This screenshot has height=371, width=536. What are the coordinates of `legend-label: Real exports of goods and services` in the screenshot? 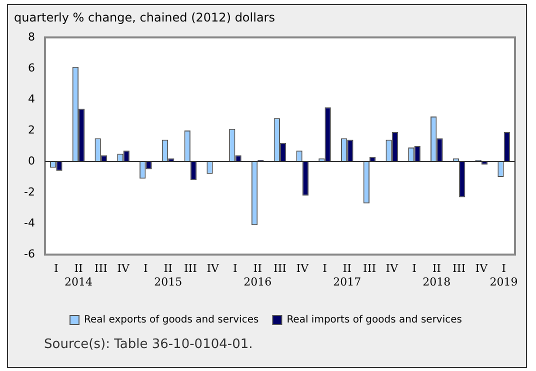 It's located at (171, 320).